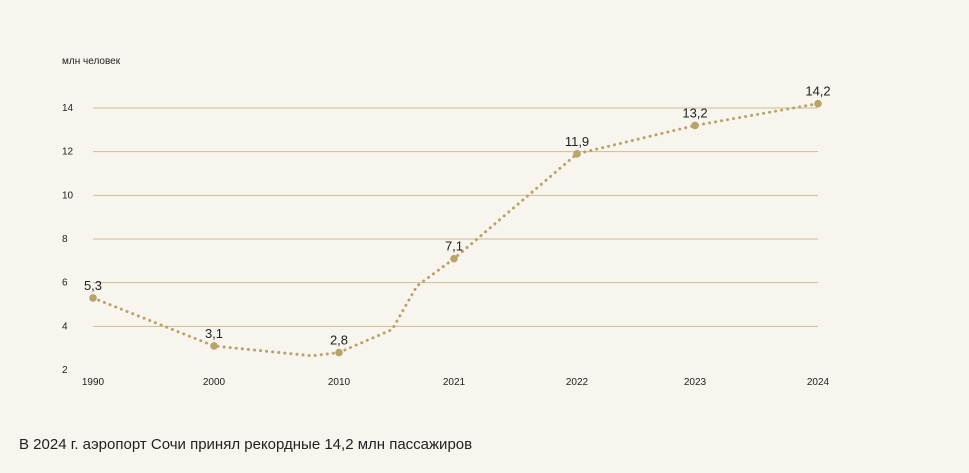  Describe the element at coordinates (817, 91) in the screenshot. I see `data-label: 14,2` at that location.